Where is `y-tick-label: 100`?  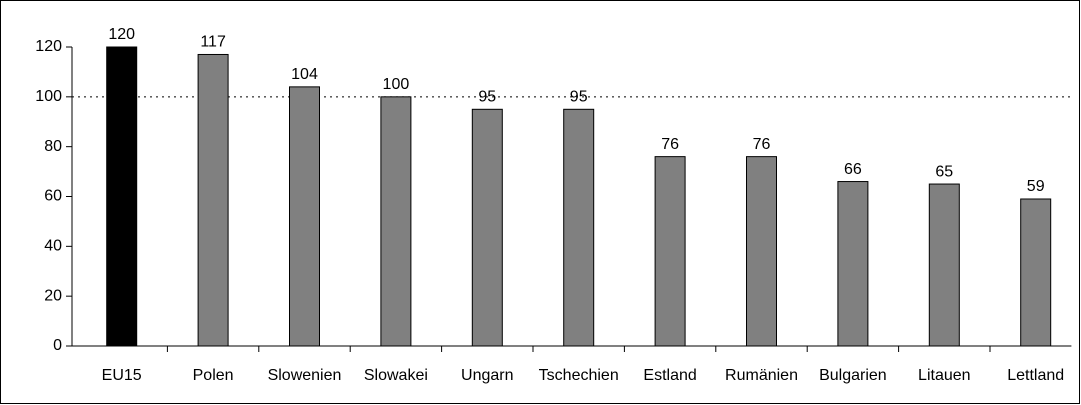 y-tick-label: 100 is located at coordinates (48, 96).